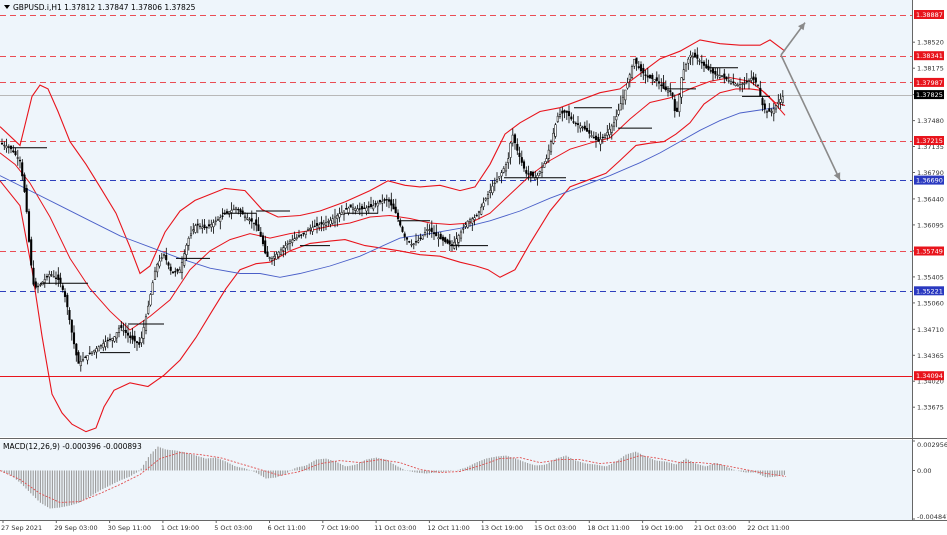  I want to click on svg-text: 1.34094, so click(929, 376).